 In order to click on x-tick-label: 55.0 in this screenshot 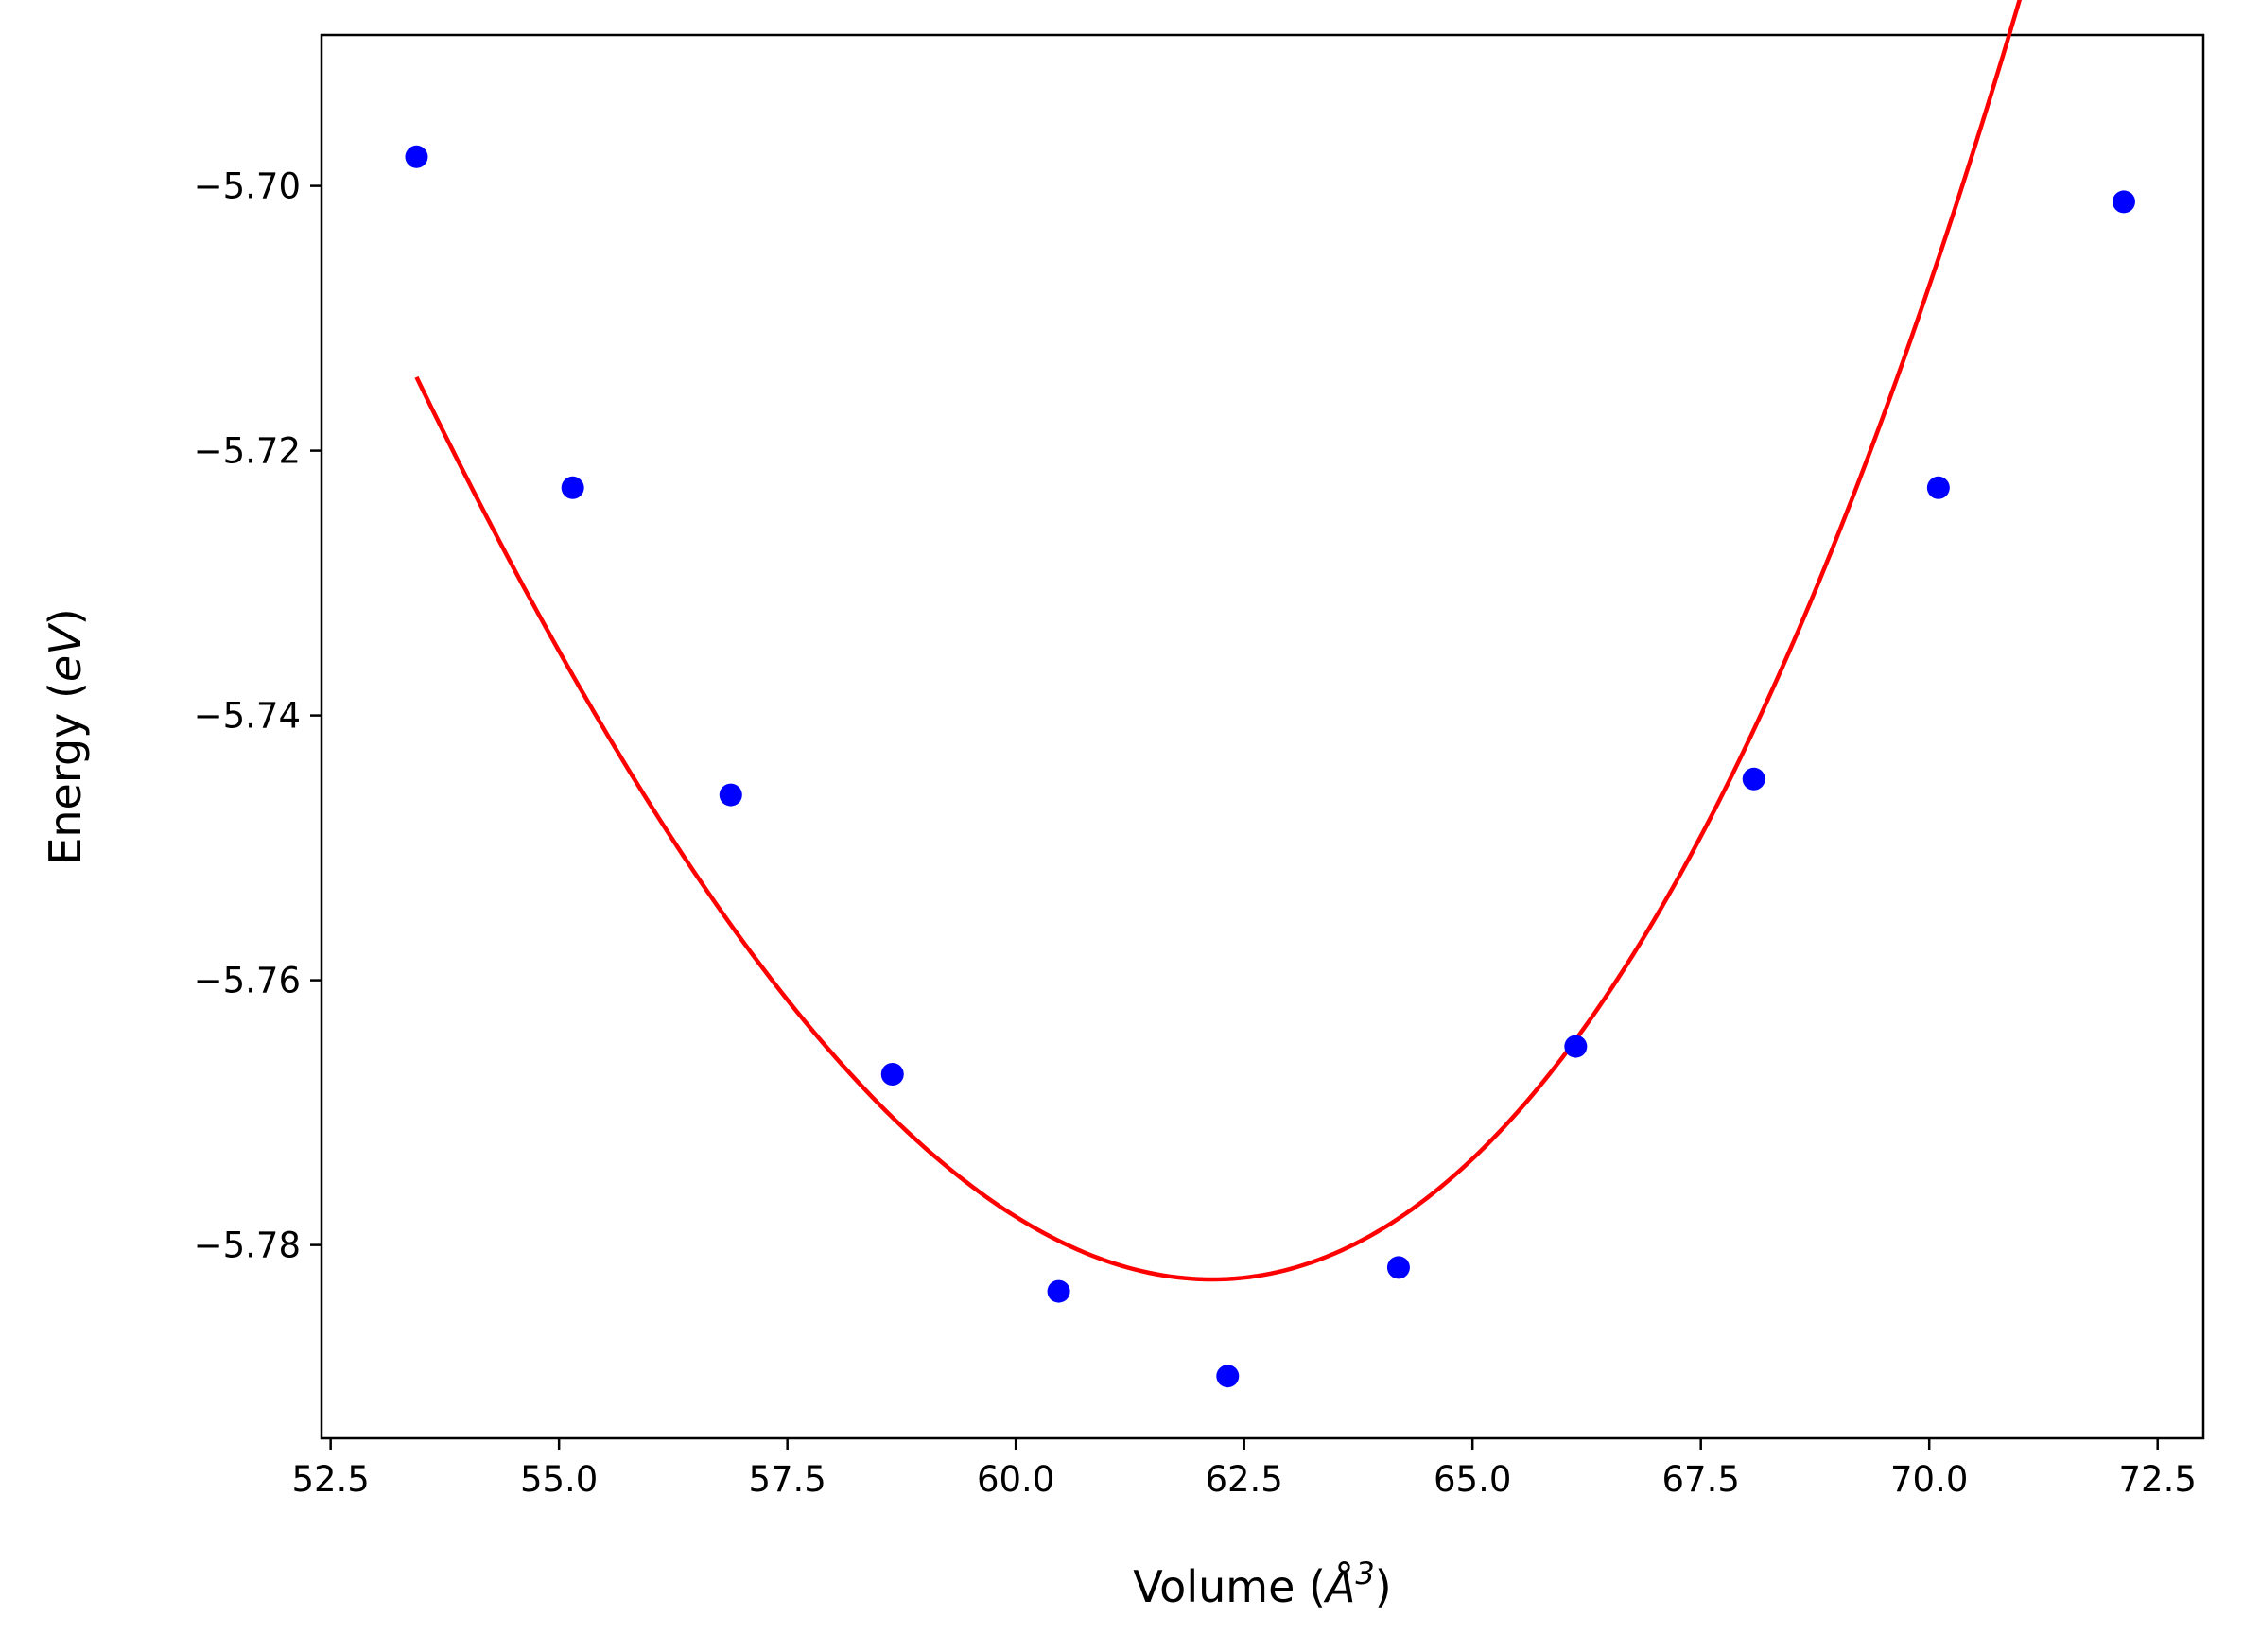, I will do `click(559, 1479)`.